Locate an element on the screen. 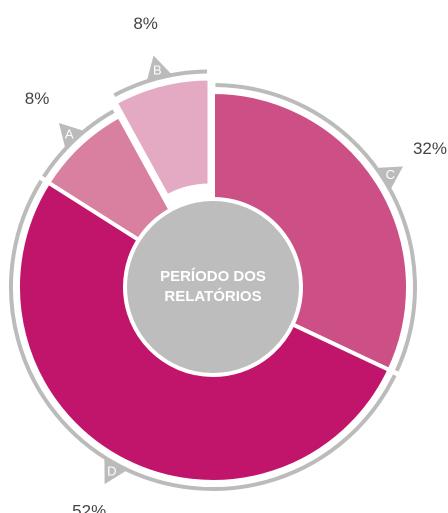 This screenshot has height=513, width=448. value-label: 32% is located at coordinates (430, 148).